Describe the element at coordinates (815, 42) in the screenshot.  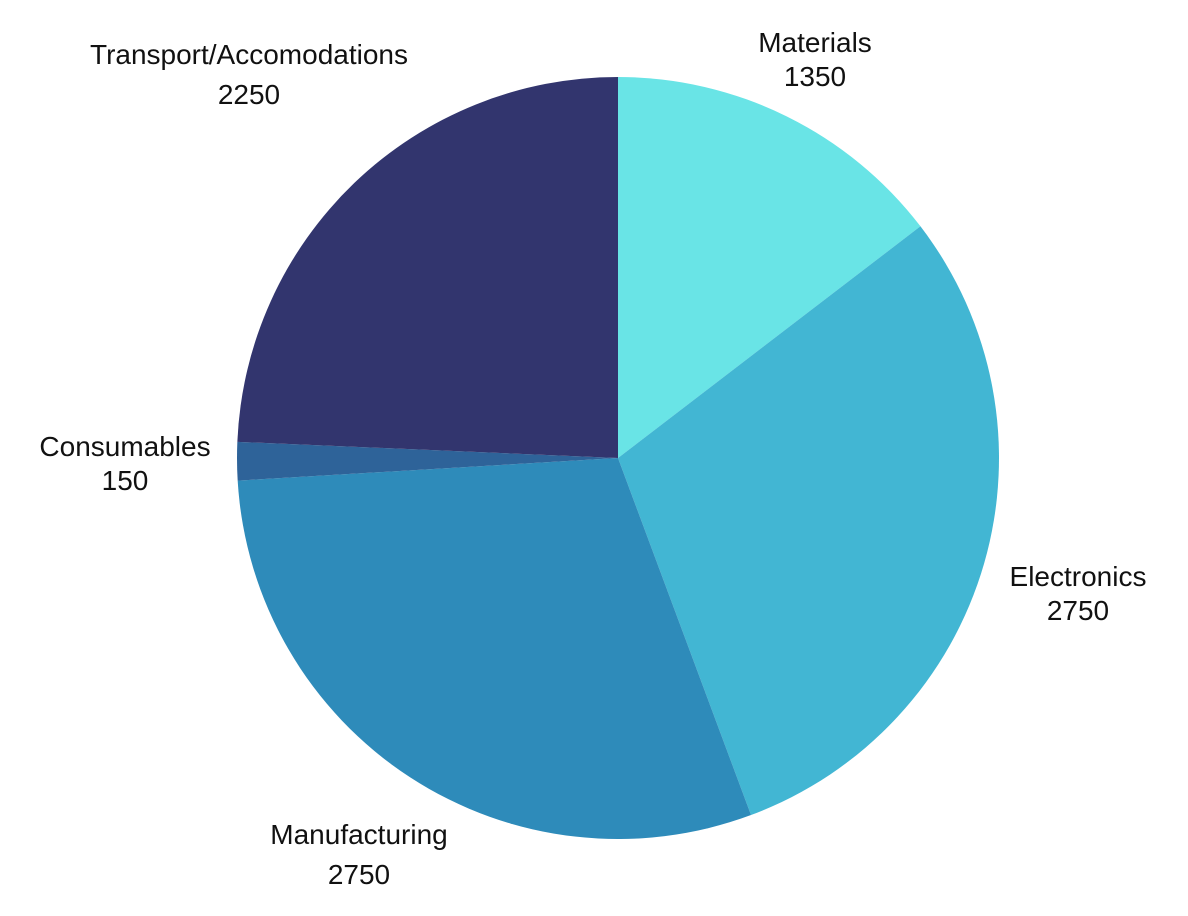
I see `label-materials-name: Materials` at that location.